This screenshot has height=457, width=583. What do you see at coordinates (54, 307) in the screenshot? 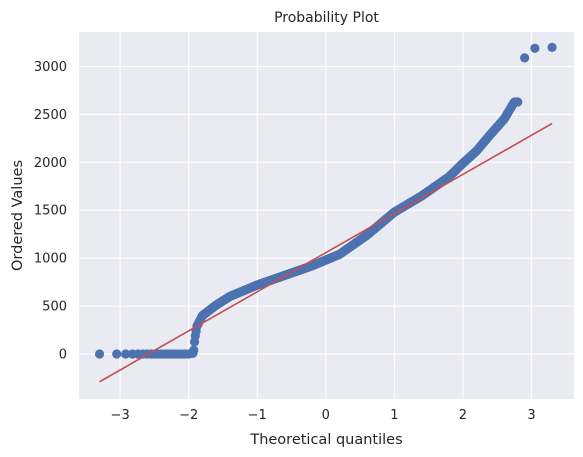
I see `y-tick-label: 500` at bounding box center [54, 307].